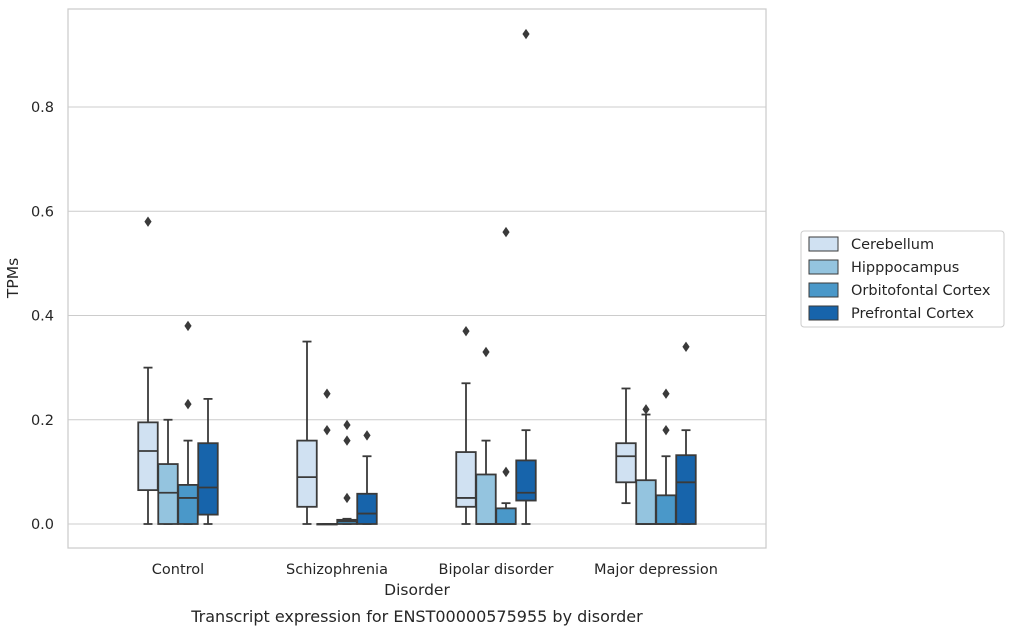 The image size is (1014, 634). Describe the element at coordinates (912, 314) in the screenshot. I see `legend-label: Prefrontal Cortex` at that location.